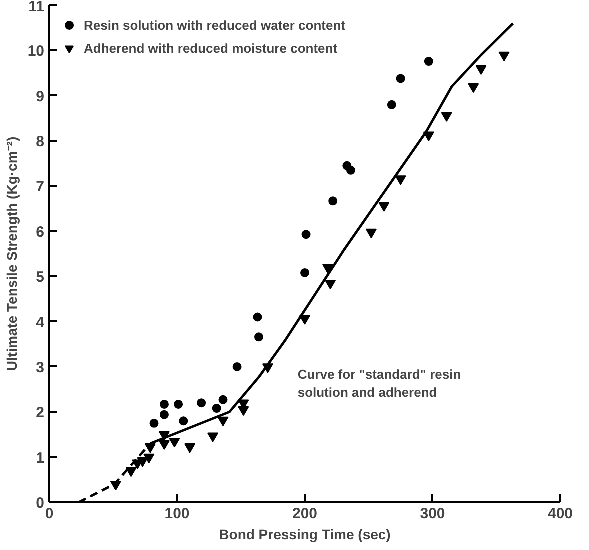  Describe the element at coordinates (40, 187) in the screenshot. I see `y-tick-label: 7` at that location.